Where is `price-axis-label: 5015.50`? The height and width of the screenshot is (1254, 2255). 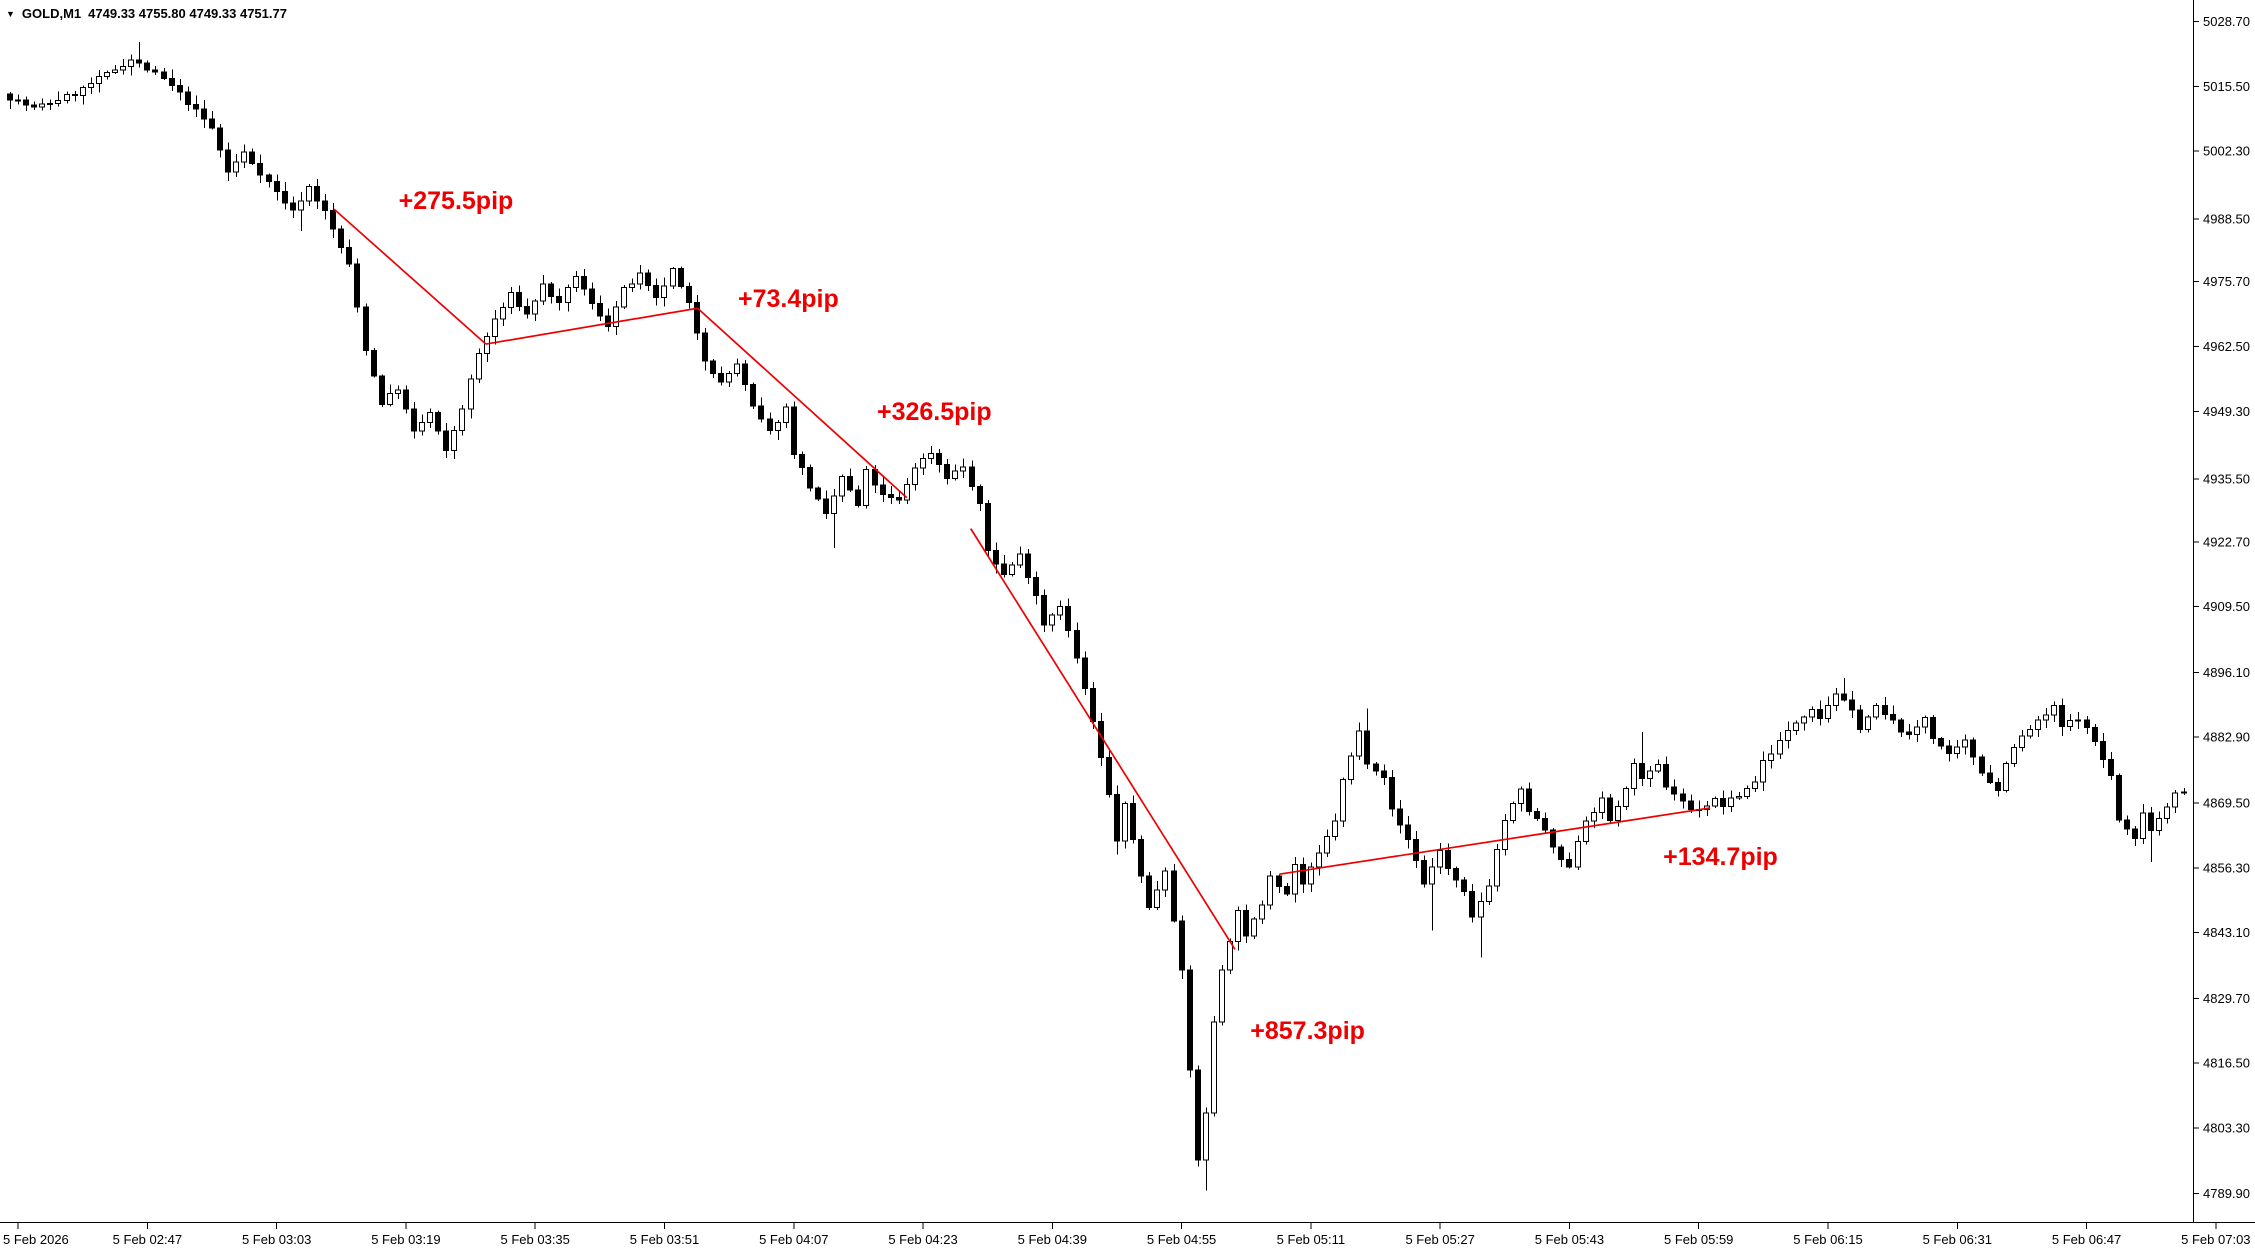 price-axis-label: 5015.50 is located at coordinates (2226, 86).